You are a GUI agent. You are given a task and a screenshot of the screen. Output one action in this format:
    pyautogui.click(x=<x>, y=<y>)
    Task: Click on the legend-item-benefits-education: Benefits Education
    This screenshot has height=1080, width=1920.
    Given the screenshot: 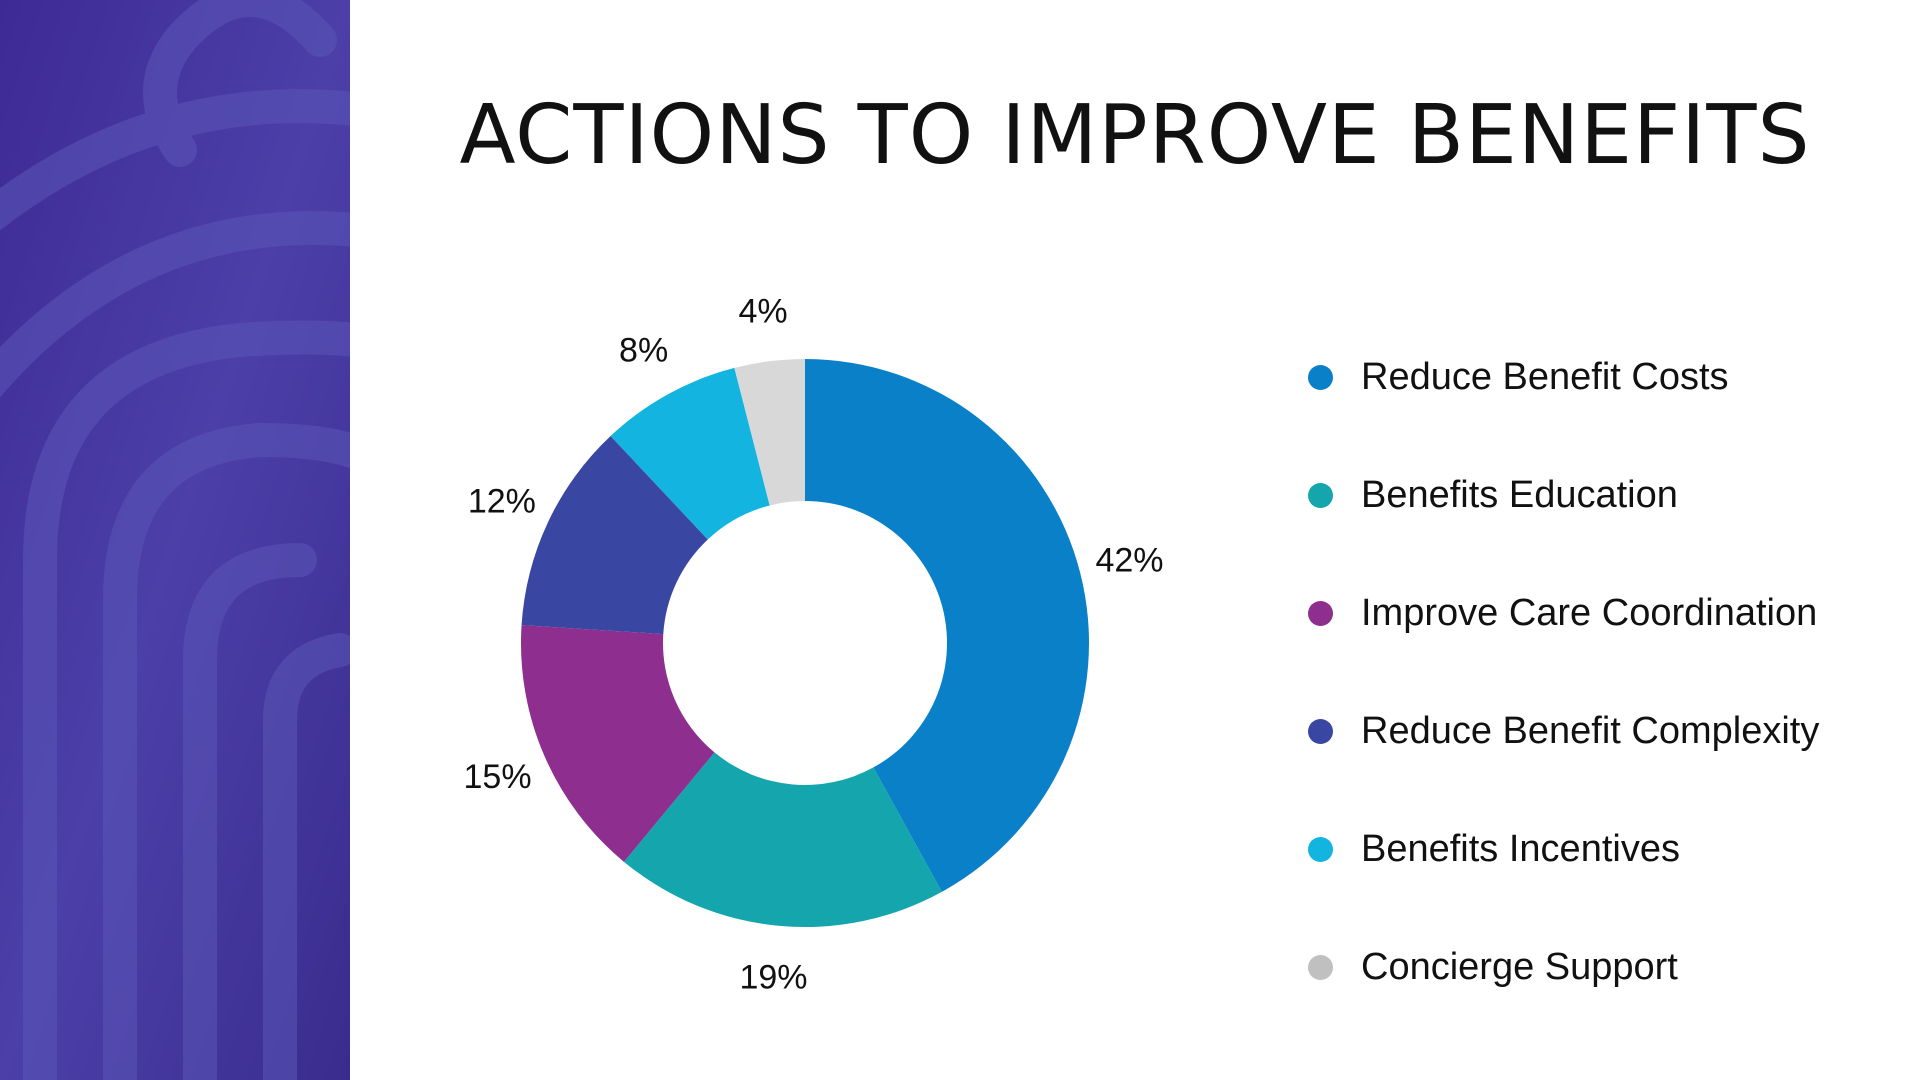 What is the action you would take?
    pyautogui.click(x=1563, y=495)
    